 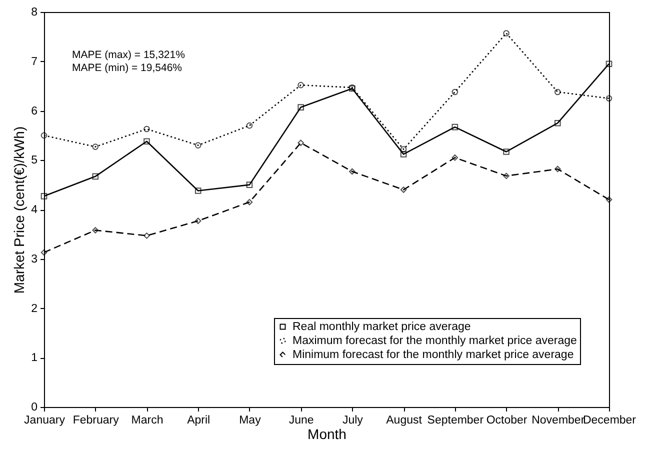 What do you see at coordinates (96, 420) in the screenshot?
I see `x-tick-label: February` at bounding box center [96, 420].